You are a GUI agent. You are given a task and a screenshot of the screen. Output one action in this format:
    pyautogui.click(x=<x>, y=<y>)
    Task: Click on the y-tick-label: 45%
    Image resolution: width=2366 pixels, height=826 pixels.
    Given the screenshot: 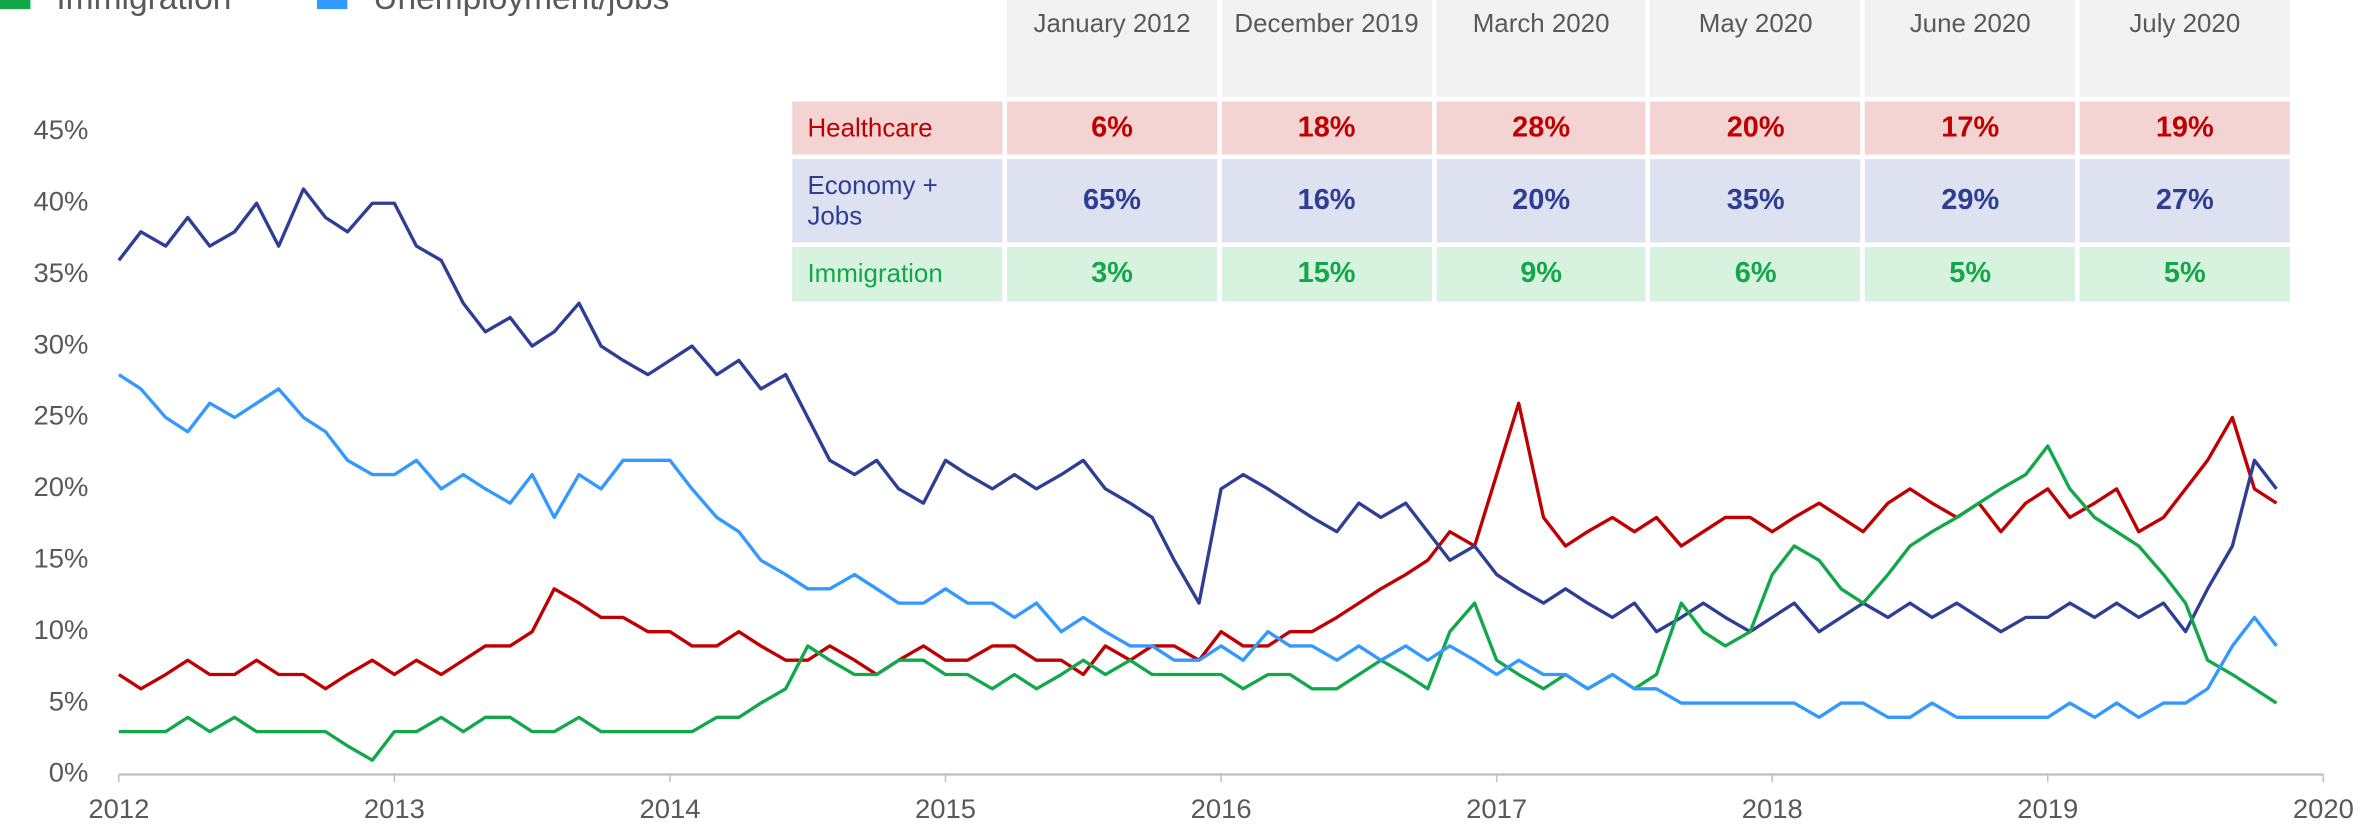 What is the action you would take?
    pyautogui.click(x=60, y=129)
    